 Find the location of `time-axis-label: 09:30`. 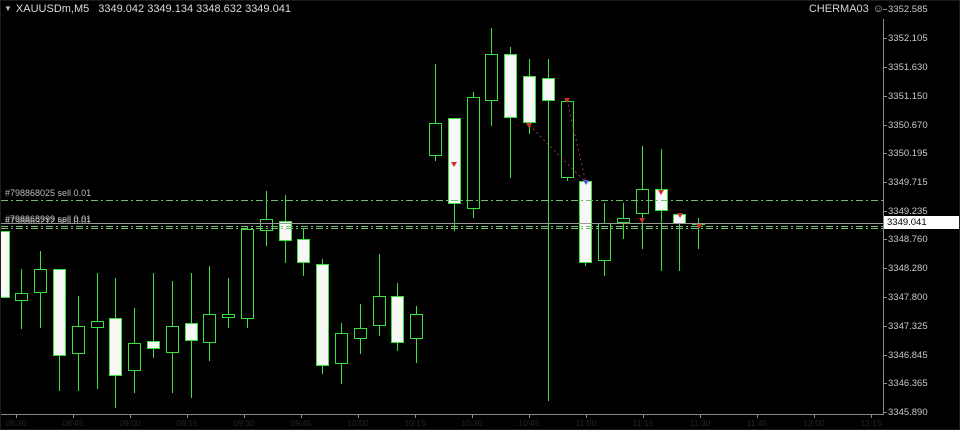

time-axis-label: 09:30 is located at coordinates (244, 423).